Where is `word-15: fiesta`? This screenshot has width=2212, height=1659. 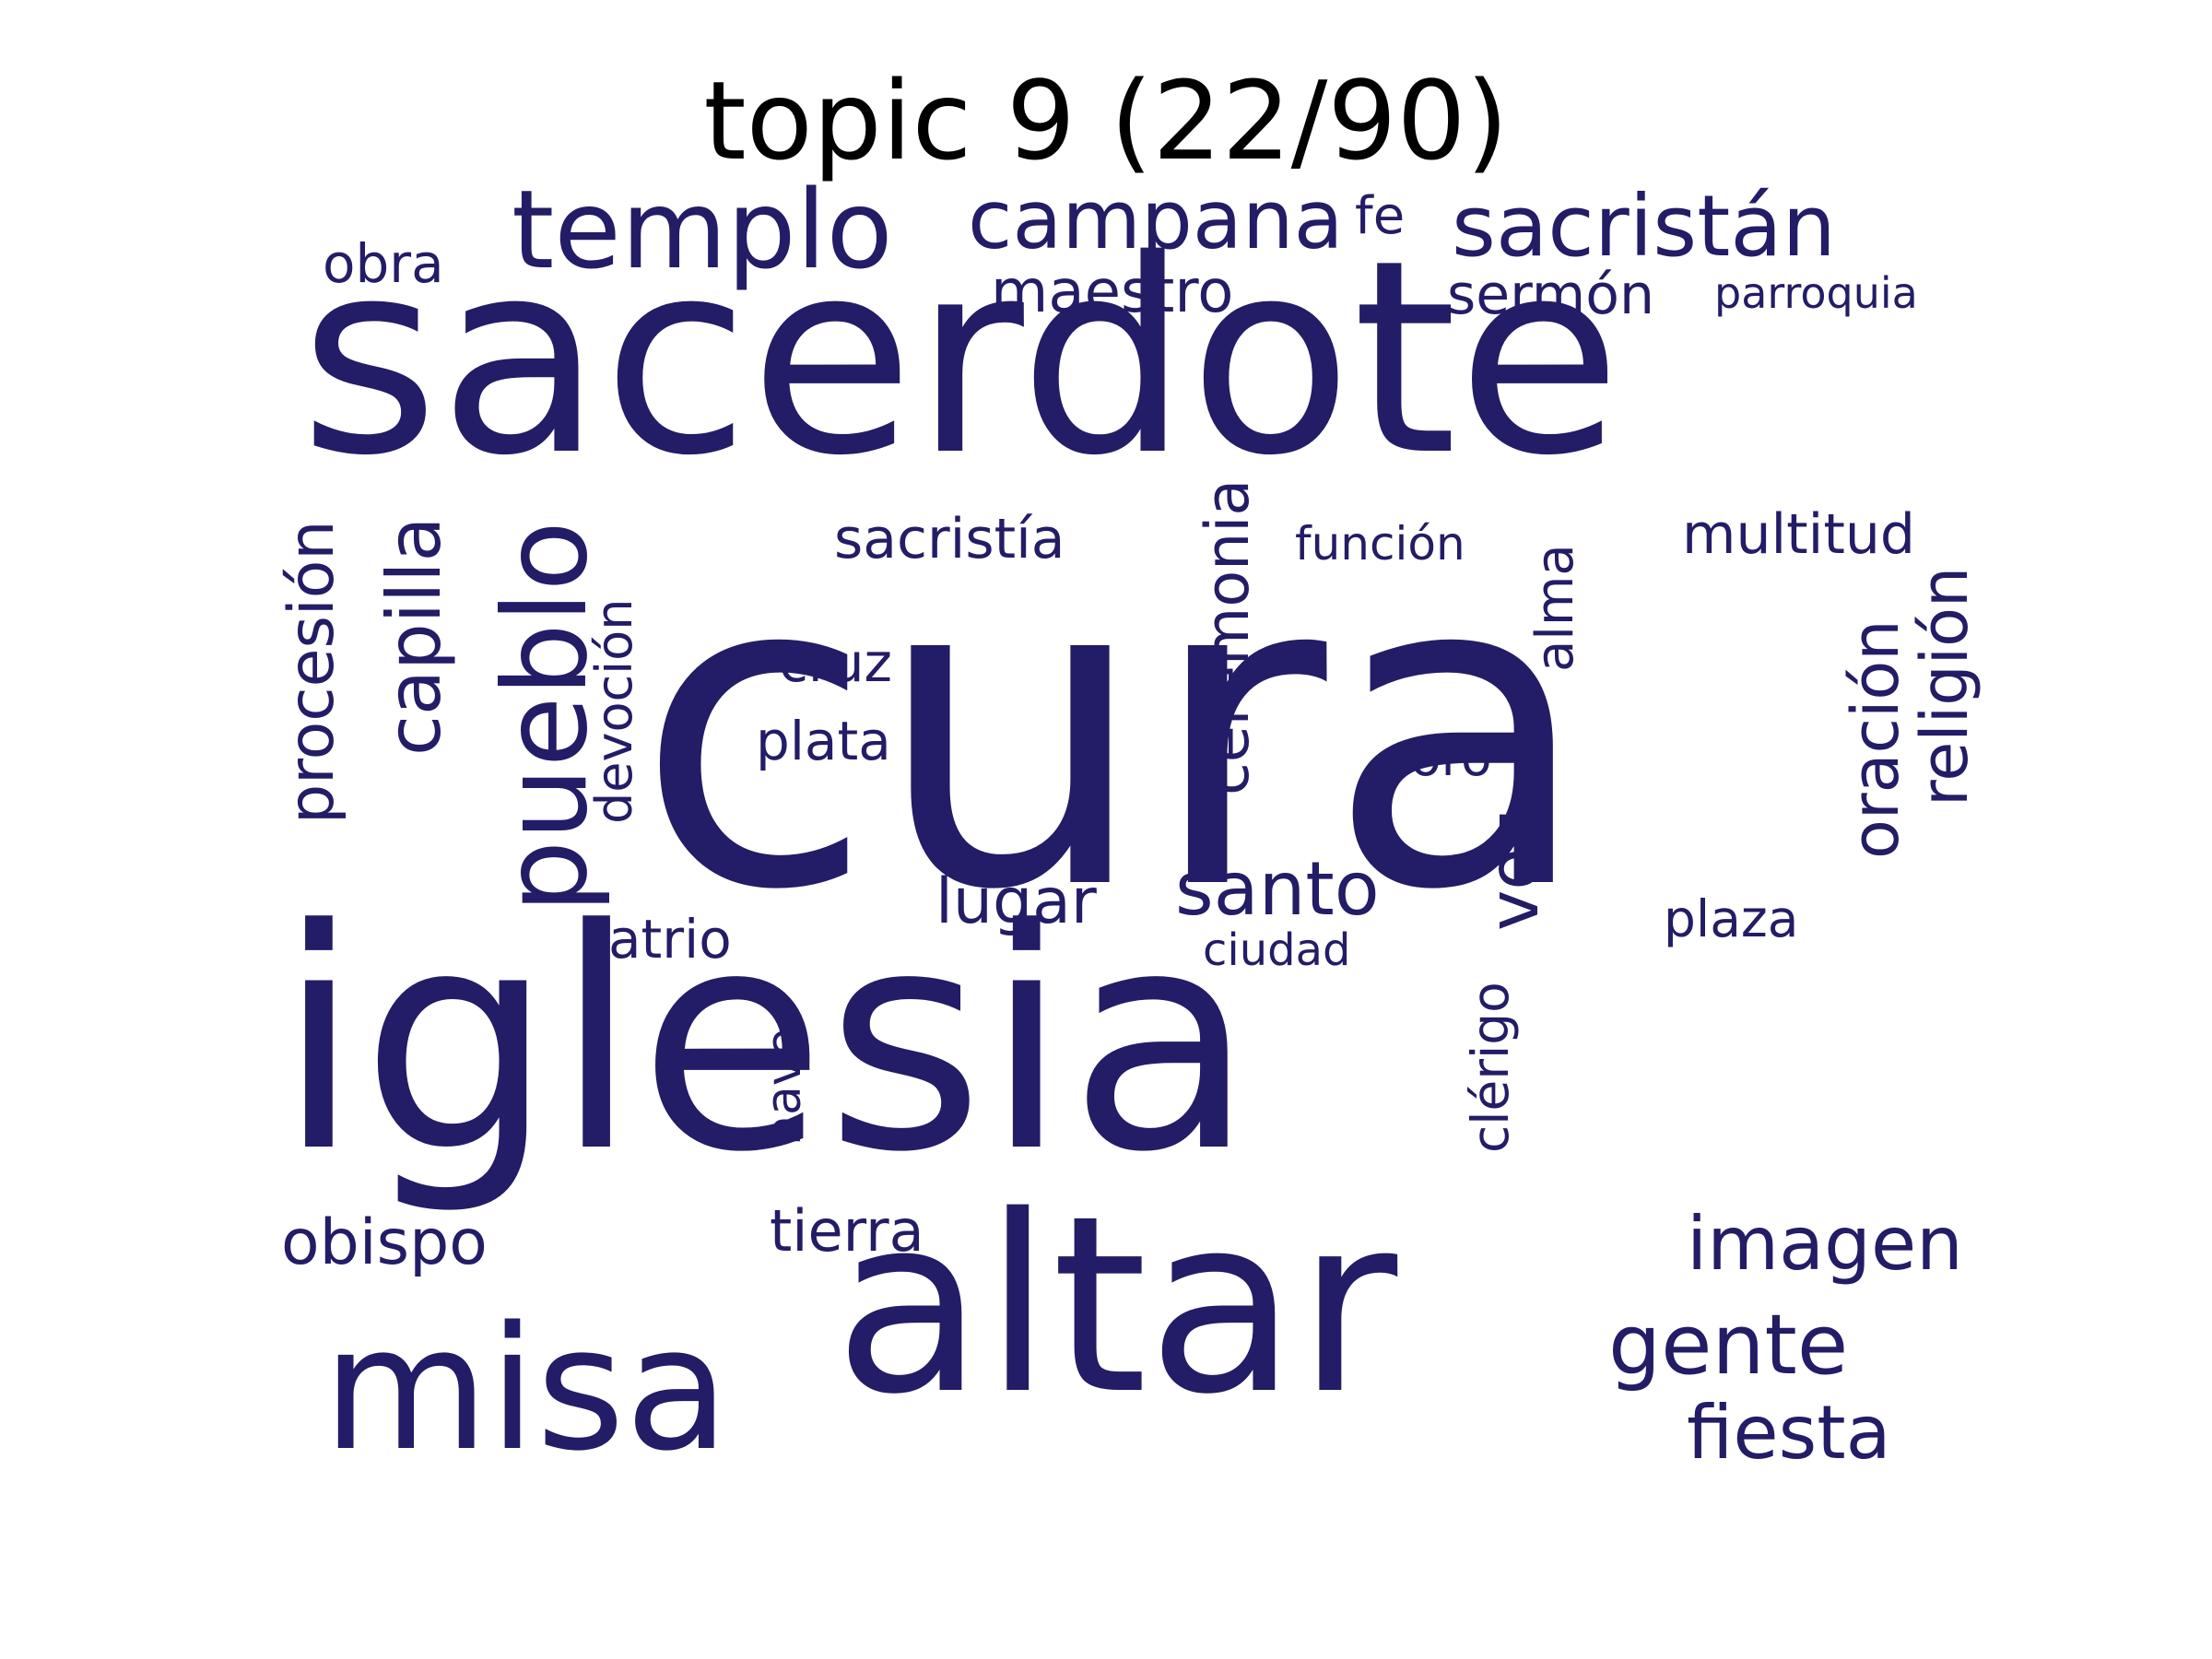
word-15: fiesta is located at coordinates (1789, 1433).